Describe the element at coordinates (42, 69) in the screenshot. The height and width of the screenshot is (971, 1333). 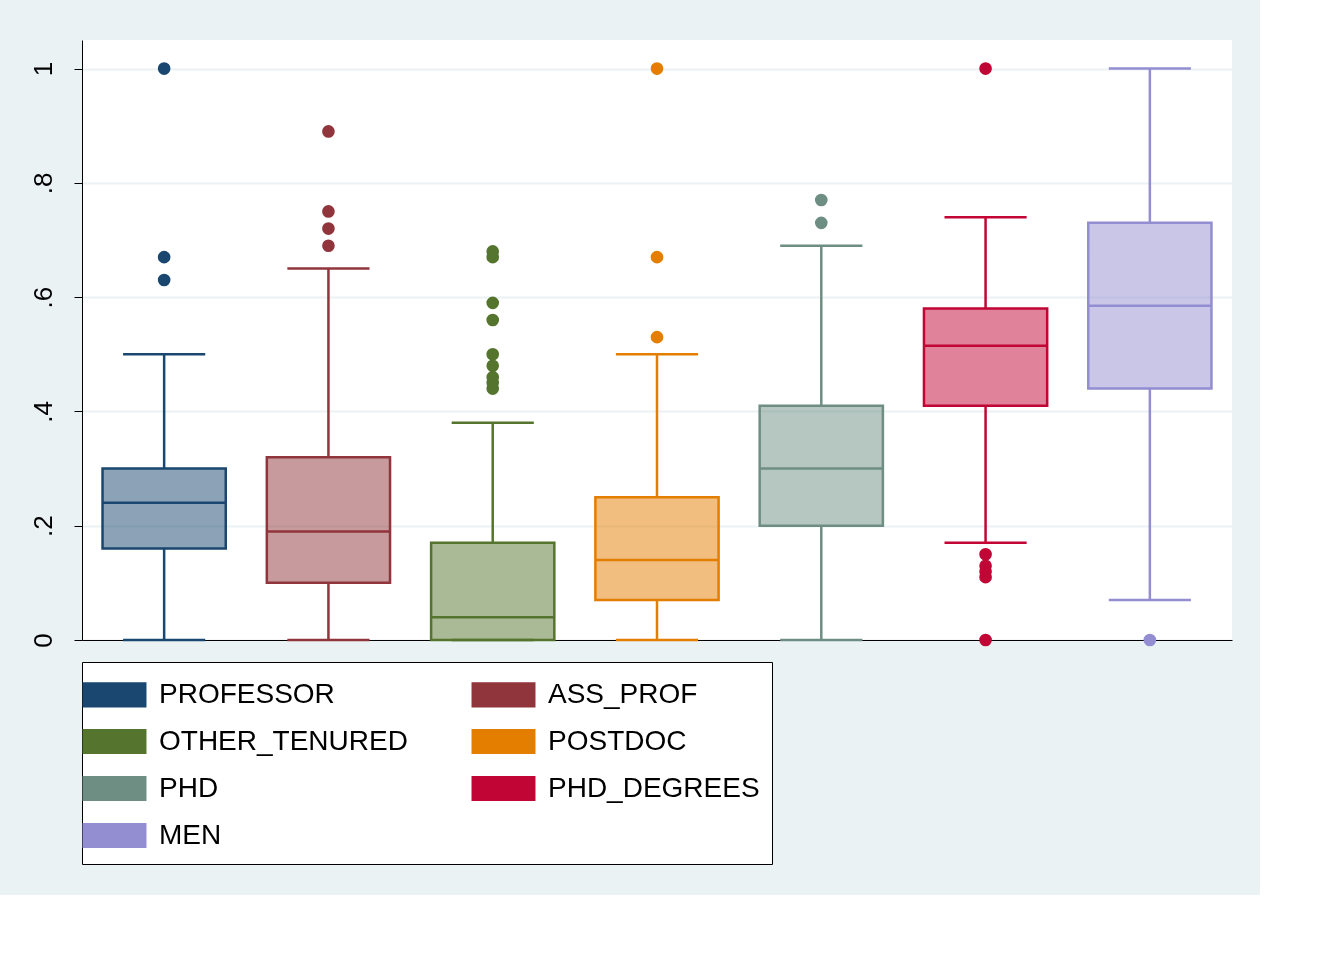
I see `y-tick-label: 1` at that location.